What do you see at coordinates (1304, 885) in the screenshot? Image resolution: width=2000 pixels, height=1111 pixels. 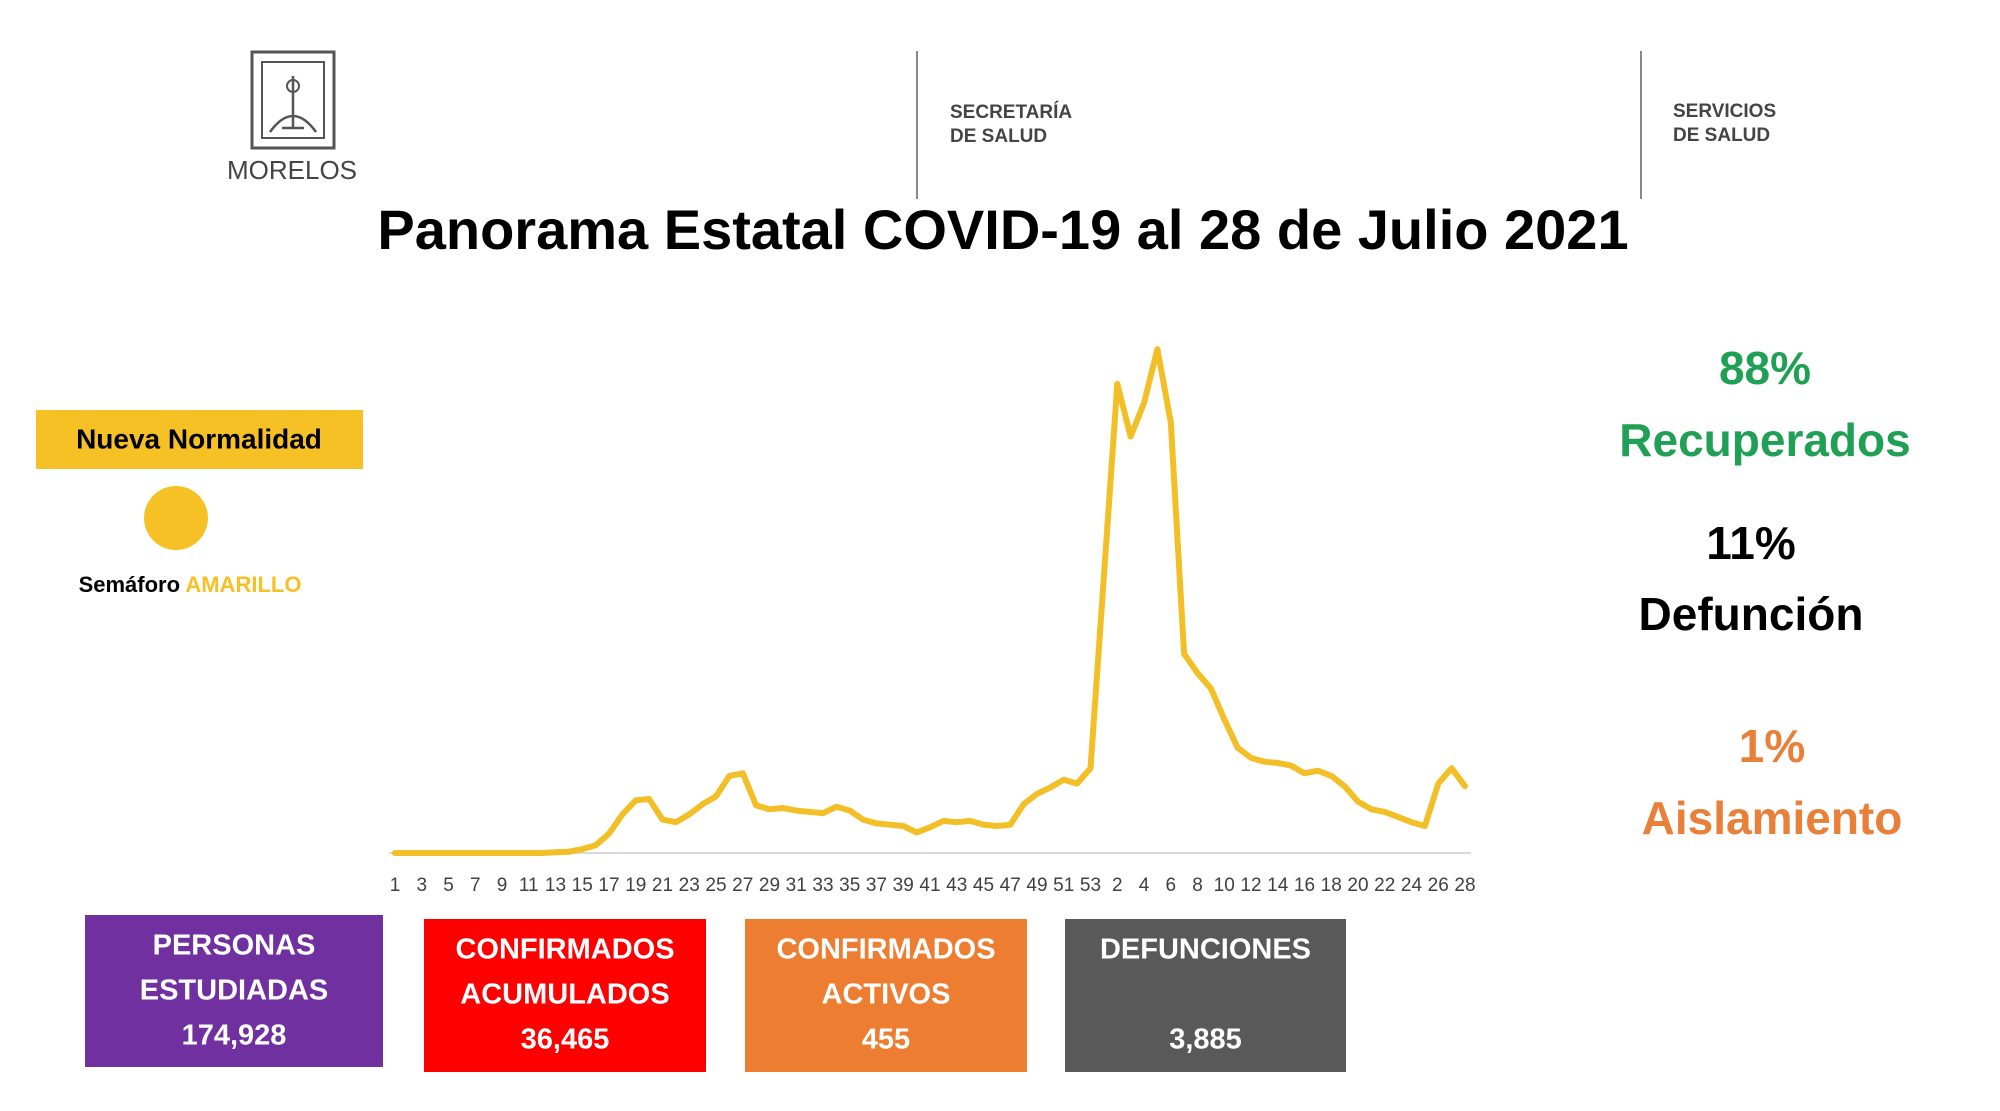 I see `x-tick-label: 16` at bounding box center [1304, 885].